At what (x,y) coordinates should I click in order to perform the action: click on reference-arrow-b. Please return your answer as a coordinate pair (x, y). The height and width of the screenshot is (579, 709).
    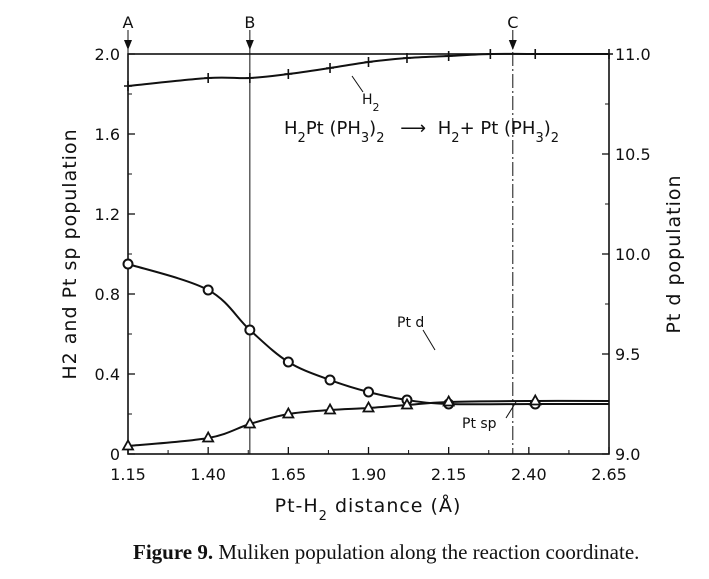
    Looking at the image, I should click on (249, 45).